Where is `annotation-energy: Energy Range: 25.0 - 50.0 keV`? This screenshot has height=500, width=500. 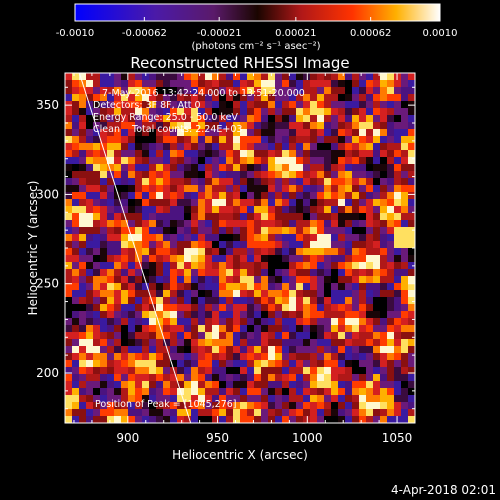 annotation-energy: Energy Range: 25.0 - 50.0 keV is located at coordinates (165, 117).